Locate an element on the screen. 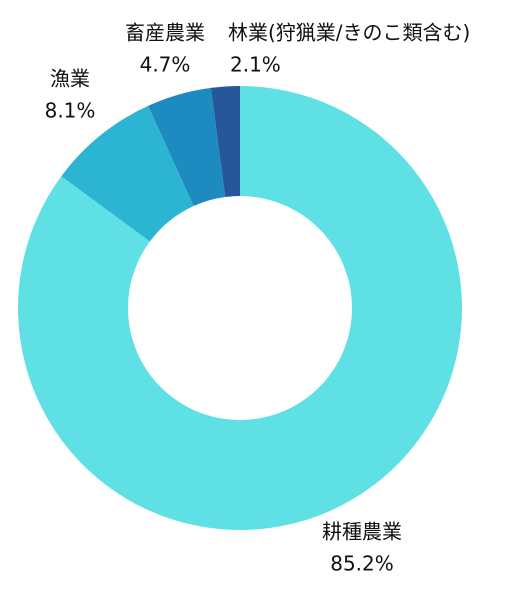 The height and width of the screenshot is (600, 525). slice-label: 漁業 is located at coordinates (70, 79).